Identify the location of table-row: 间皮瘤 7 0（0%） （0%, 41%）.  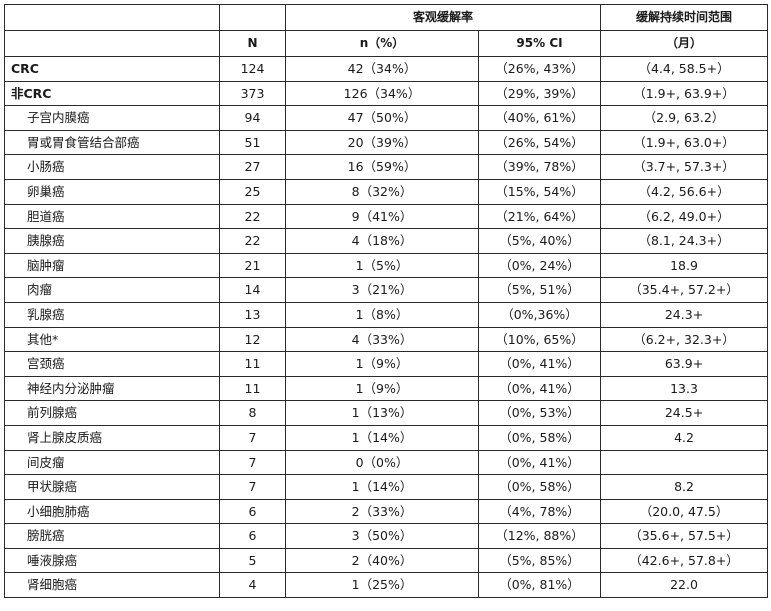
(386, 462).